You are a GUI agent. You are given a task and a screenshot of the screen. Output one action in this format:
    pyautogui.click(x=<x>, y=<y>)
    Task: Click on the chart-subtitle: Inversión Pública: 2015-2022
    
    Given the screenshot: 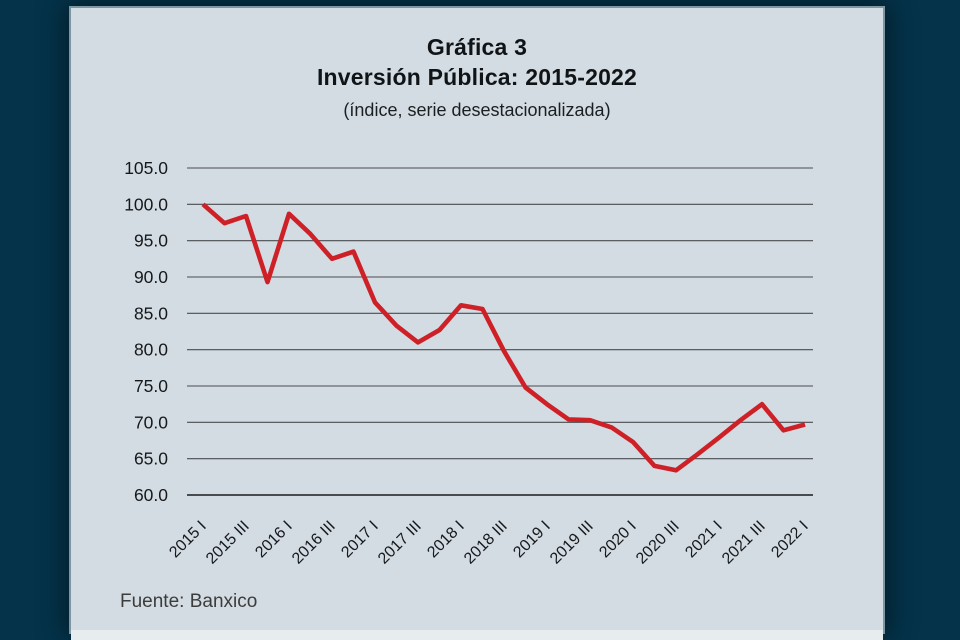 What is the action you would take?
    pyautogui.click(x=477, y=77)
    